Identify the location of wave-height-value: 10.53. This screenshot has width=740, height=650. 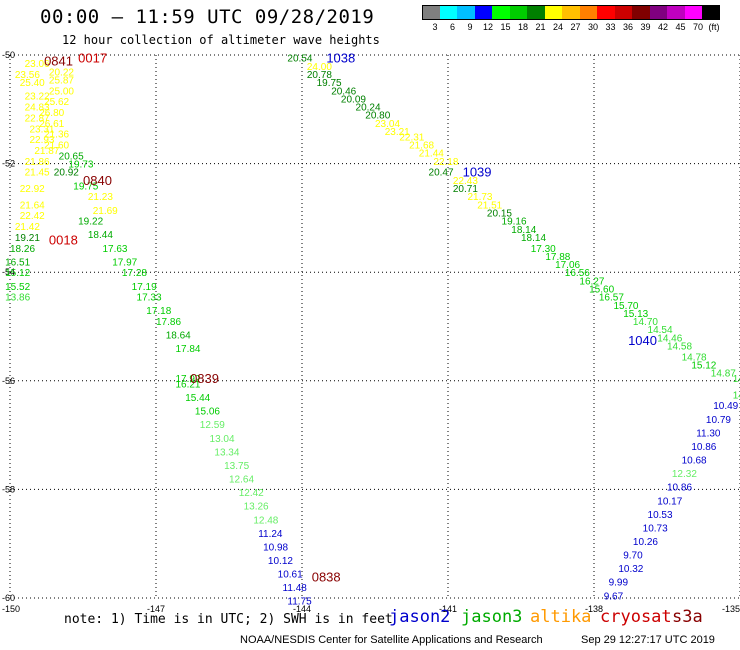
(660, 515).